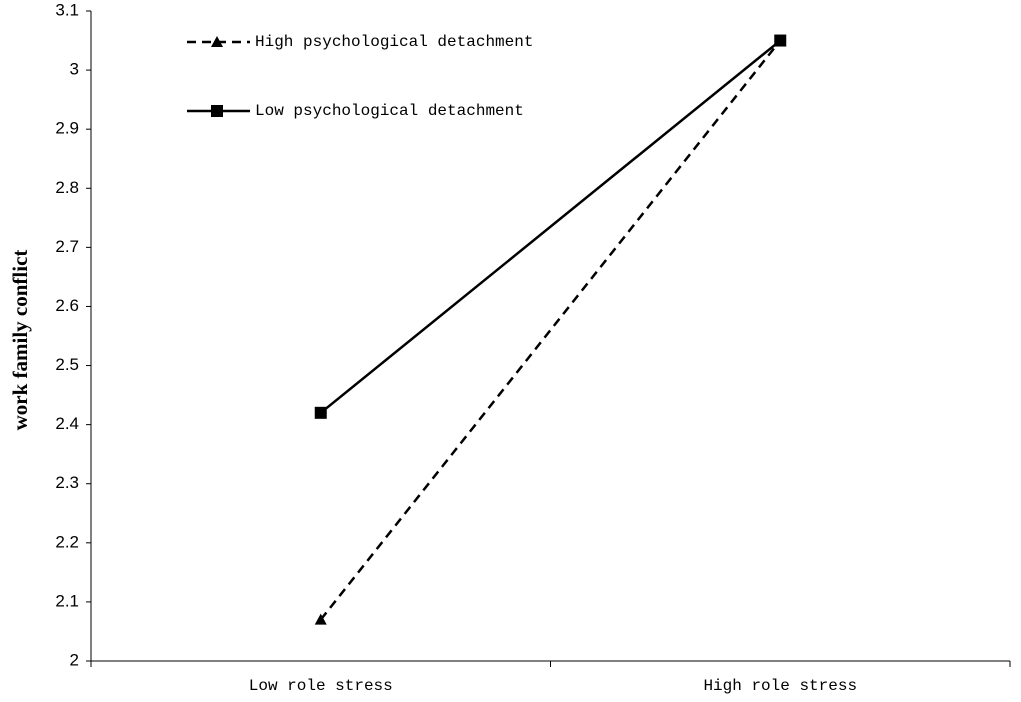 This screenshot has height=702, width=1021. I want to click on y-tick-label: 3.1, so click(67, 9).